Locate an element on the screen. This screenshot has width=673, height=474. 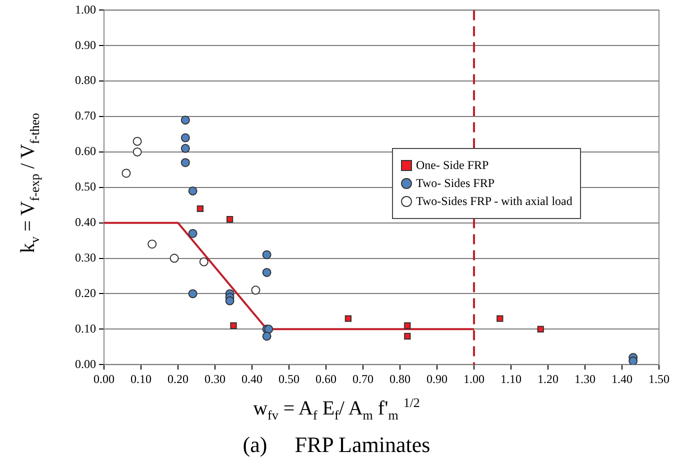
x-tick-label: 1.00 is located at coordinates (474, 379).